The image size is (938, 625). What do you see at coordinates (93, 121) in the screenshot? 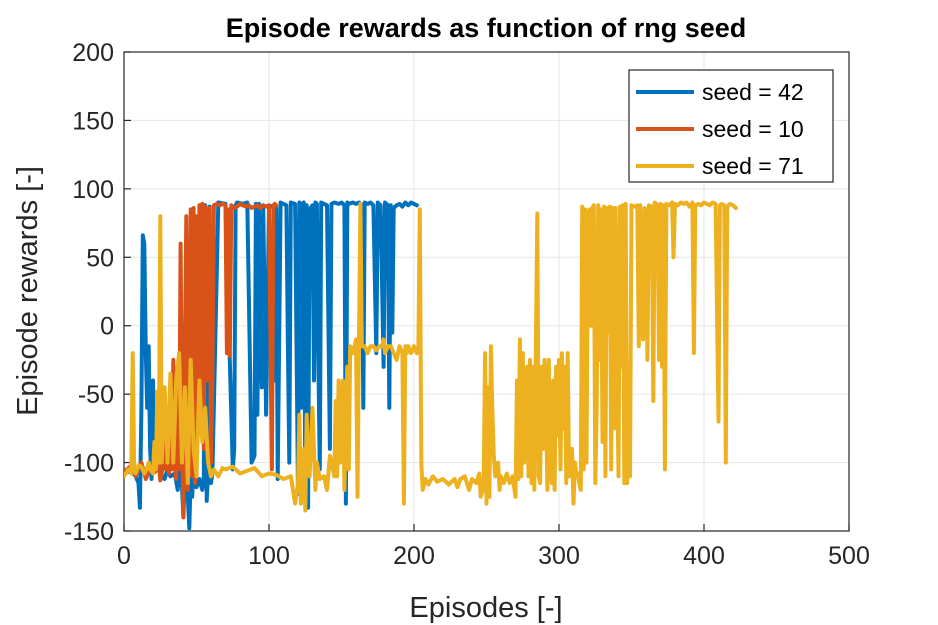
I see `y-tick-label: 150` at bounding box center [93, 121].